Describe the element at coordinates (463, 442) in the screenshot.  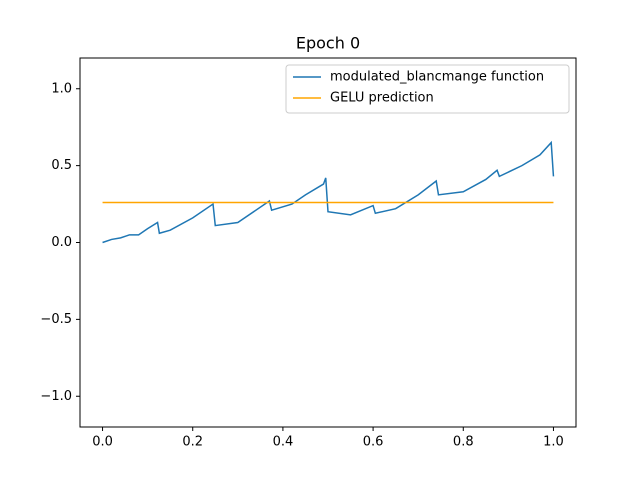
I see `x-tick-label: 0.8` at that location.